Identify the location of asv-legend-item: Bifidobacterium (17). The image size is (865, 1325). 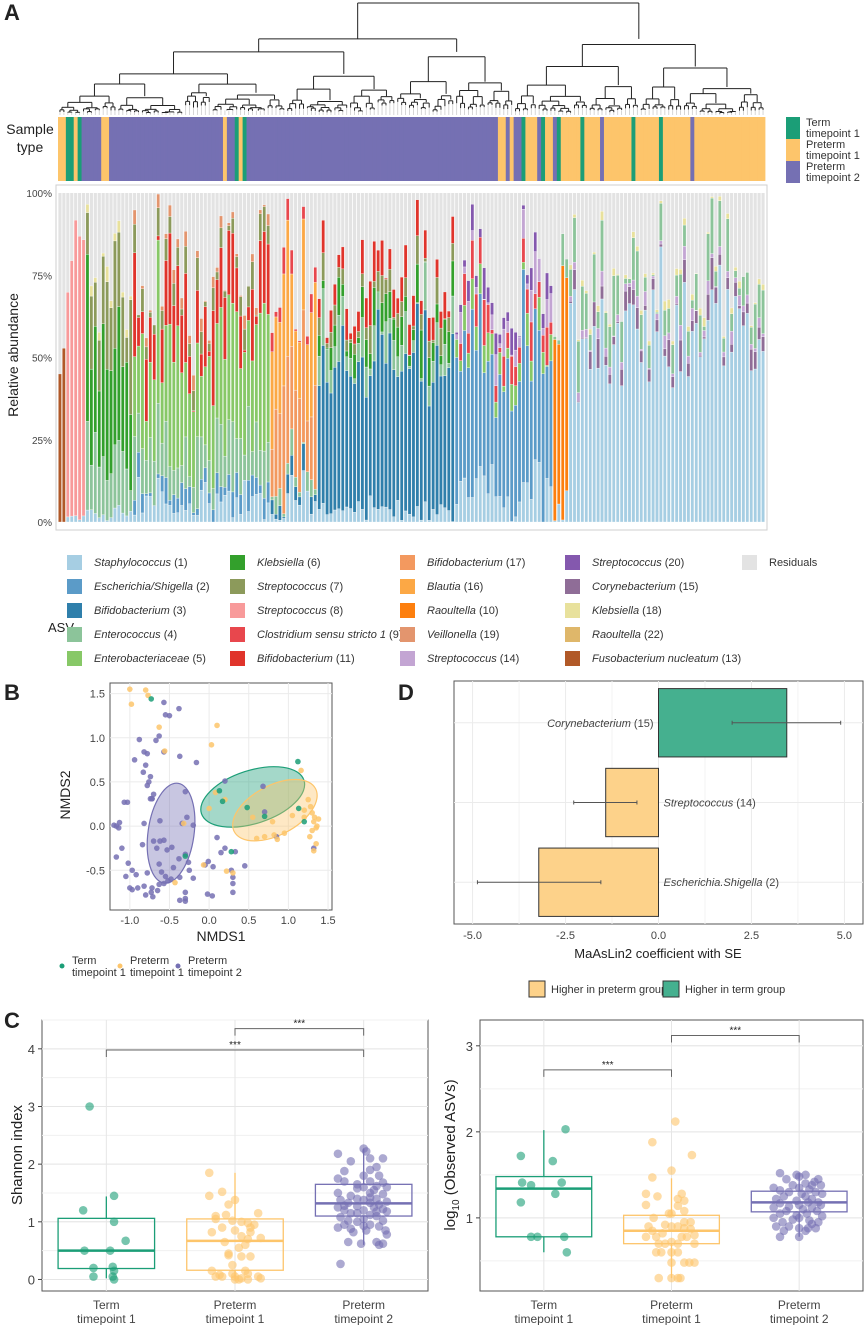
(462, 562).